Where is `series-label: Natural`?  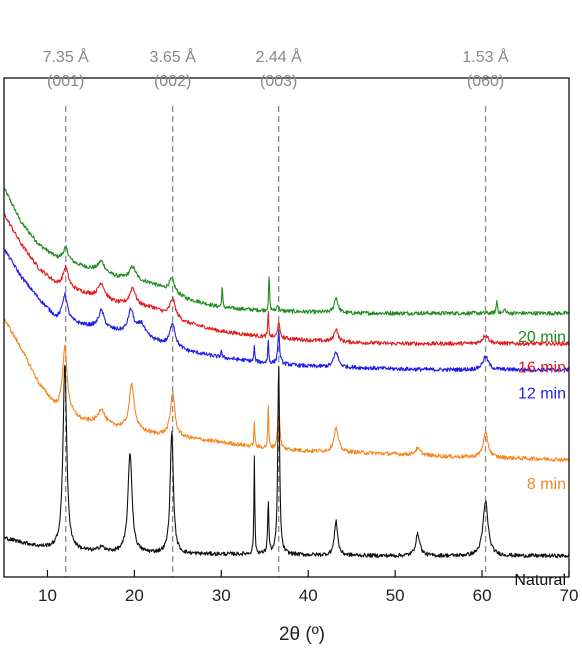
series-label: Natural is located at coordinates (540, 580).